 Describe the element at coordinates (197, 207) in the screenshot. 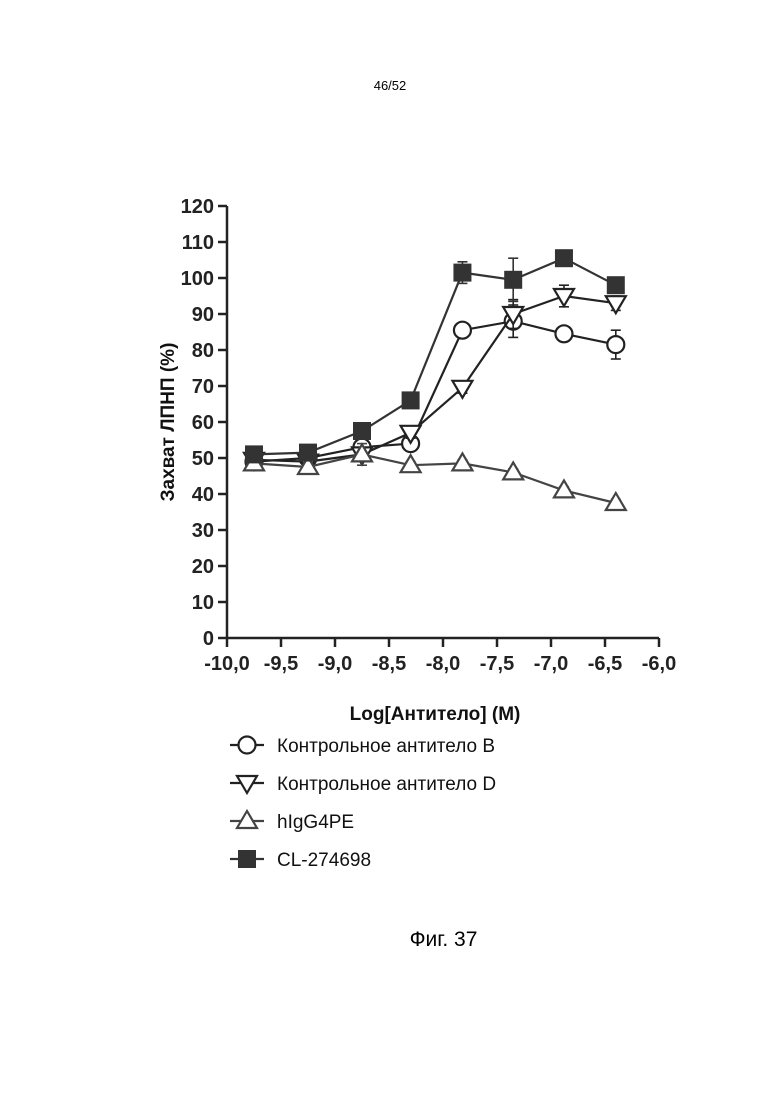

I see `y-tick-label: 120` at that location.